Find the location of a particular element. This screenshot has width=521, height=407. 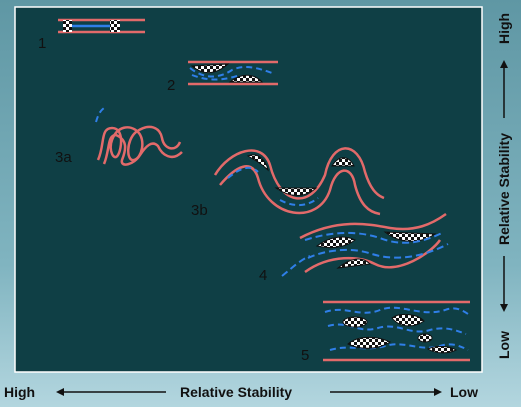

stage-3a-coil is located at coordinates (139, 136).